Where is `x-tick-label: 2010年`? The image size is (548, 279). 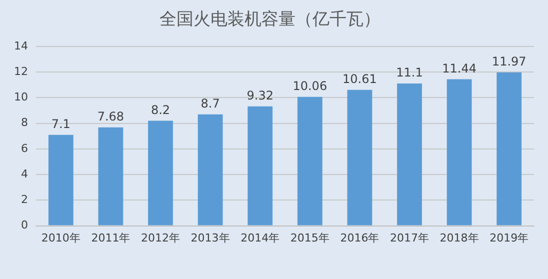 x-tick-label: 2010年 is located at coordinates (60, 237).